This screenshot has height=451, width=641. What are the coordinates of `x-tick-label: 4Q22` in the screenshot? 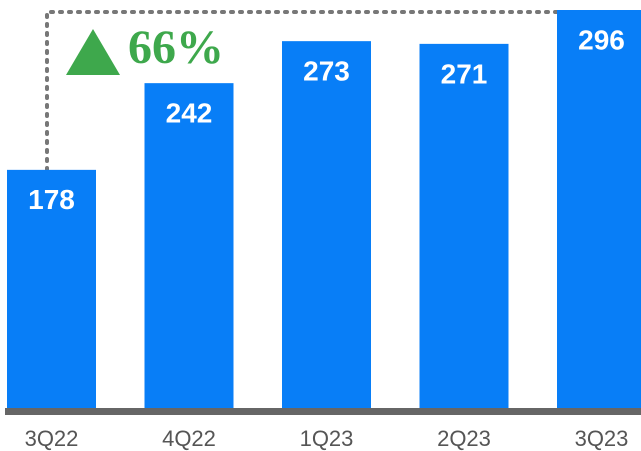 It's located at (189, 438).